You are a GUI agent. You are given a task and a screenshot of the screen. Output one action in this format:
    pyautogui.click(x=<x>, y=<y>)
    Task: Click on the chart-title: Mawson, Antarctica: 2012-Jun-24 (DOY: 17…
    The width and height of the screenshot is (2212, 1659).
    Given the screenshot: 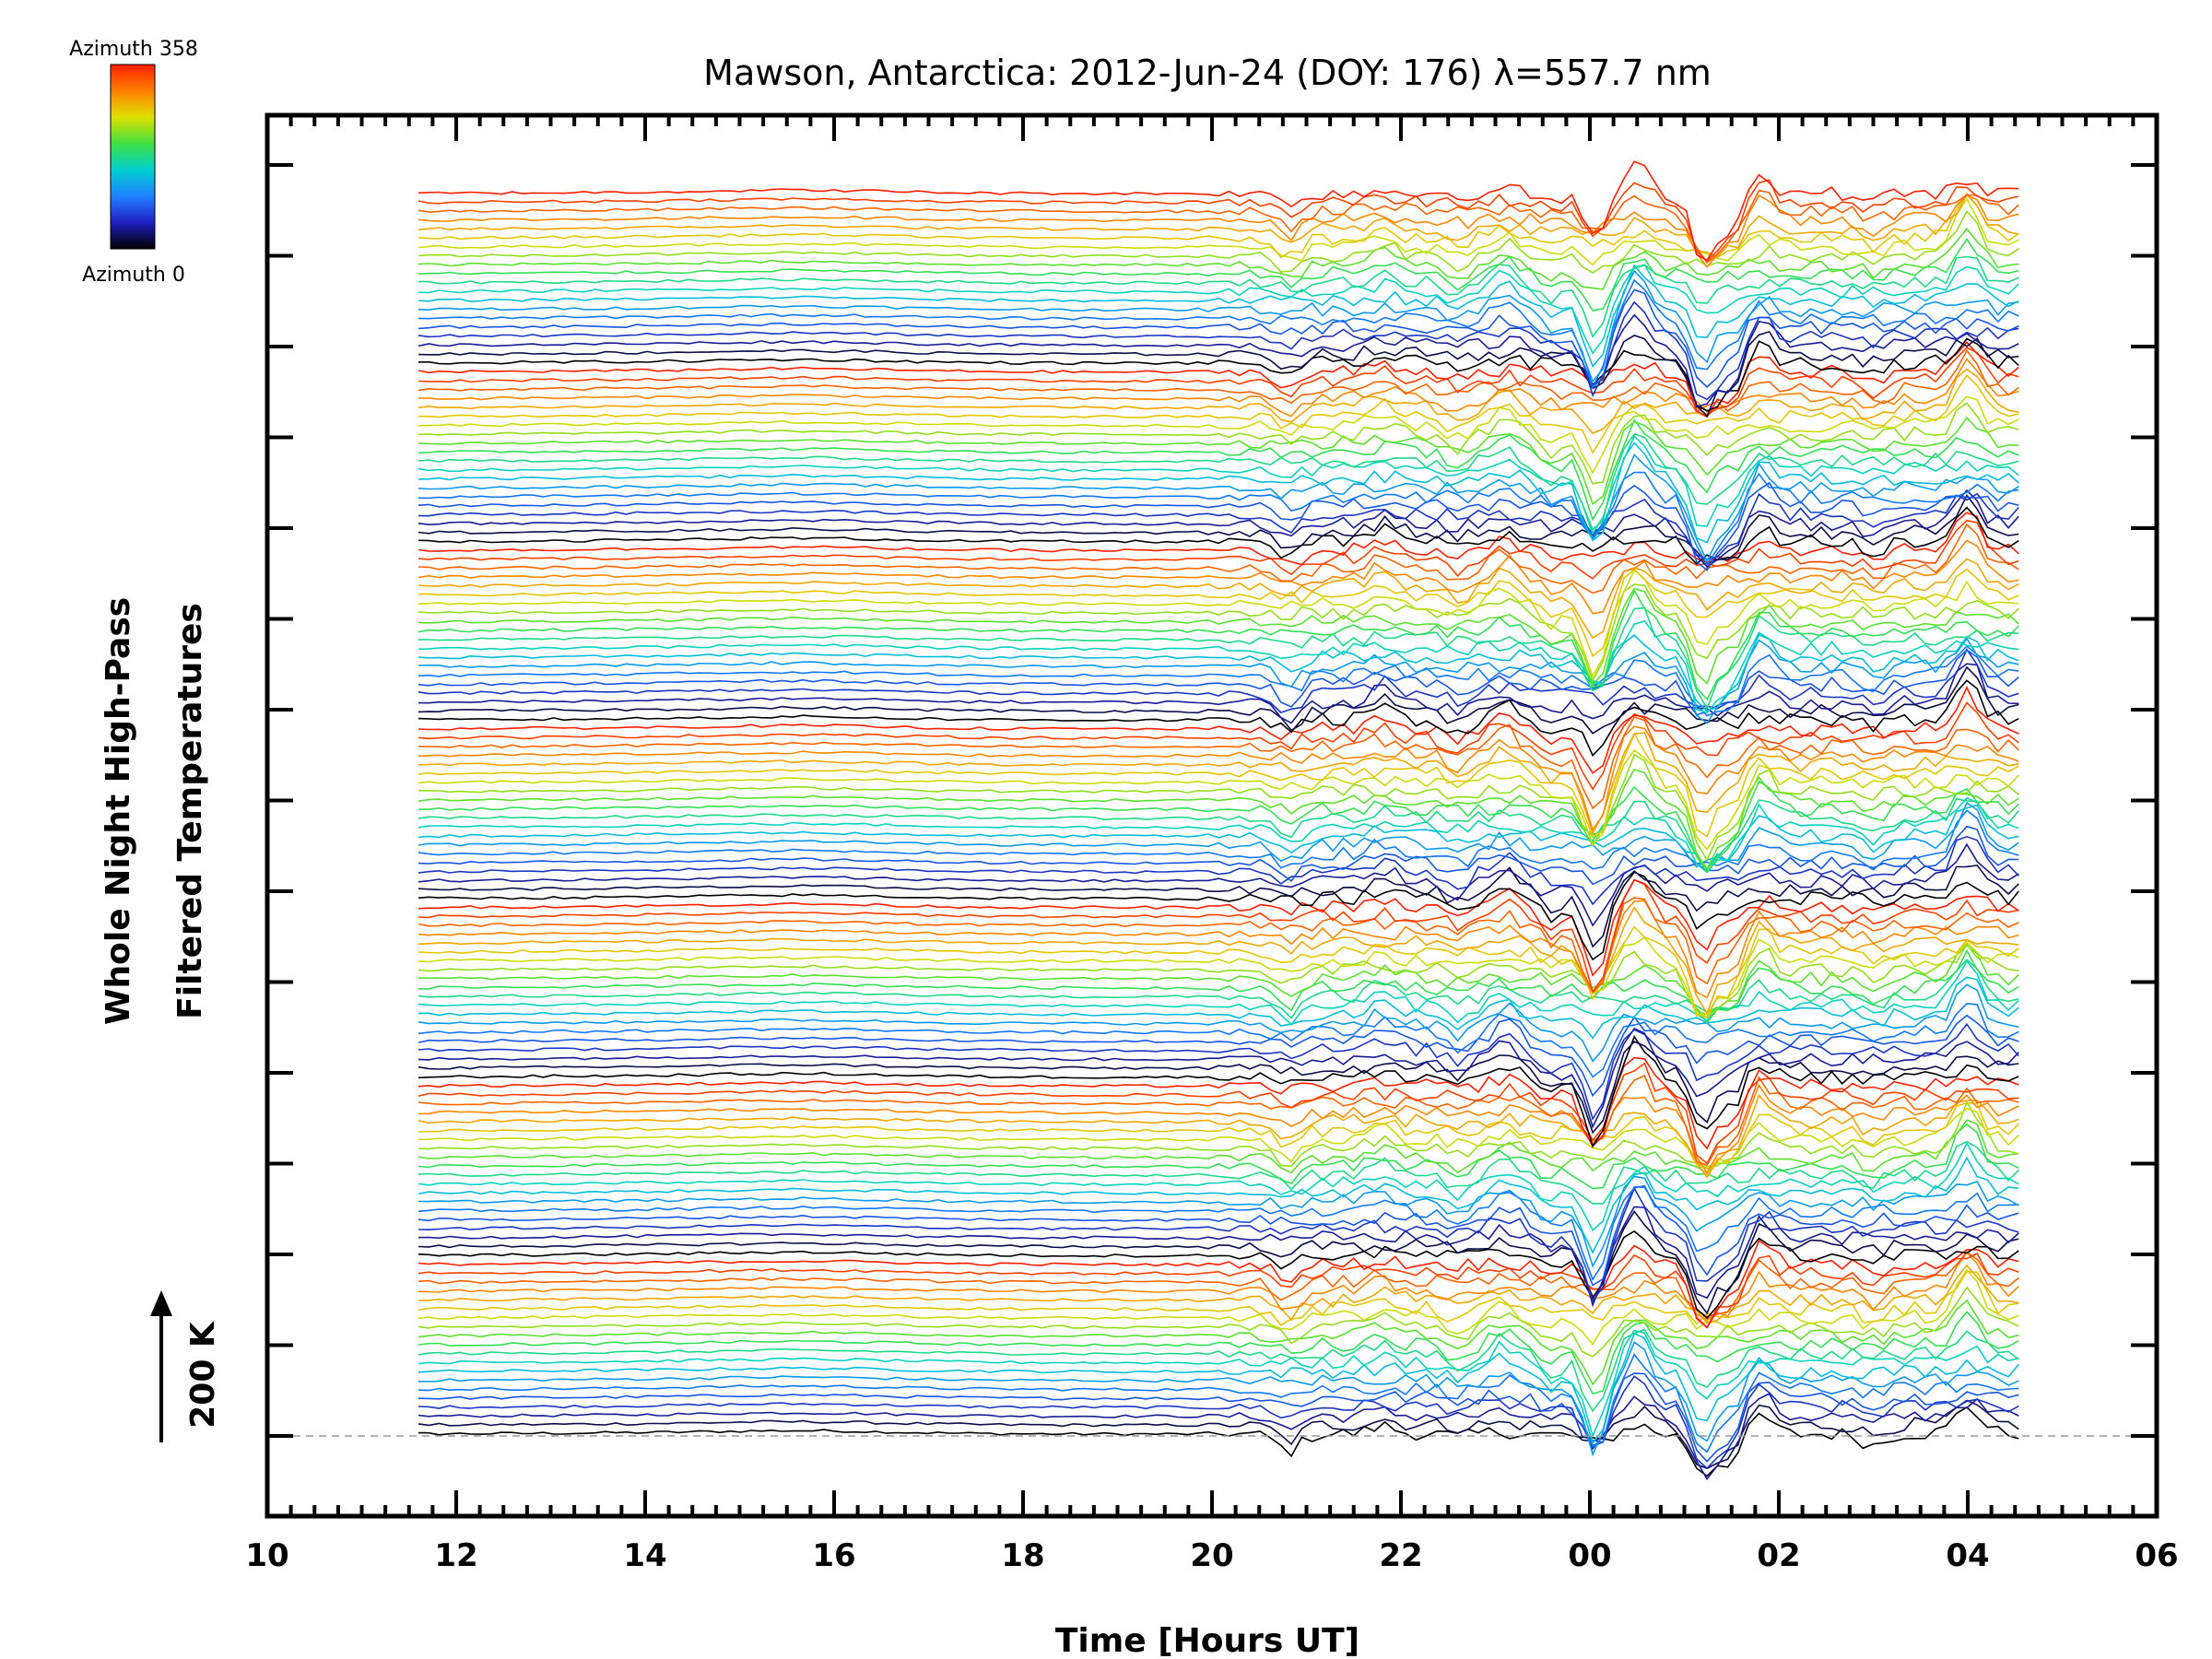 What is the action you would take?
    pyautogui.click(x=1207, y=73)
    